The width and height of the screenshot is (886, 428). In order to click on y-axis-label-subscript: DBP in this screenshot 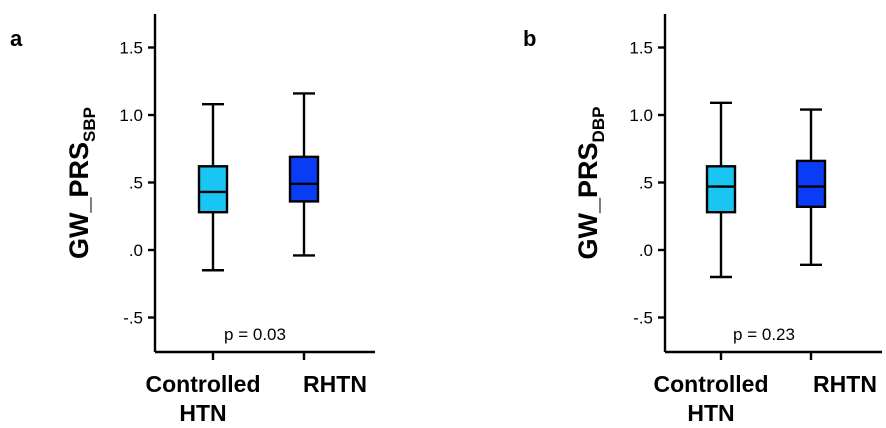, I will do `click(598, 125)`.